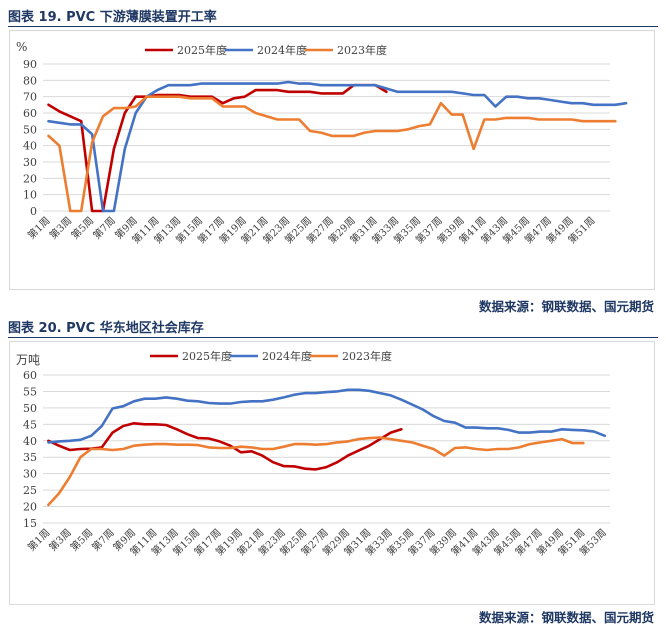  What do you see at coordinates (106, 328) in the screenshot?
I see `figure-20-title: 图表 20. PVC 华东地区社会库存` at bounding box center [106, 328].